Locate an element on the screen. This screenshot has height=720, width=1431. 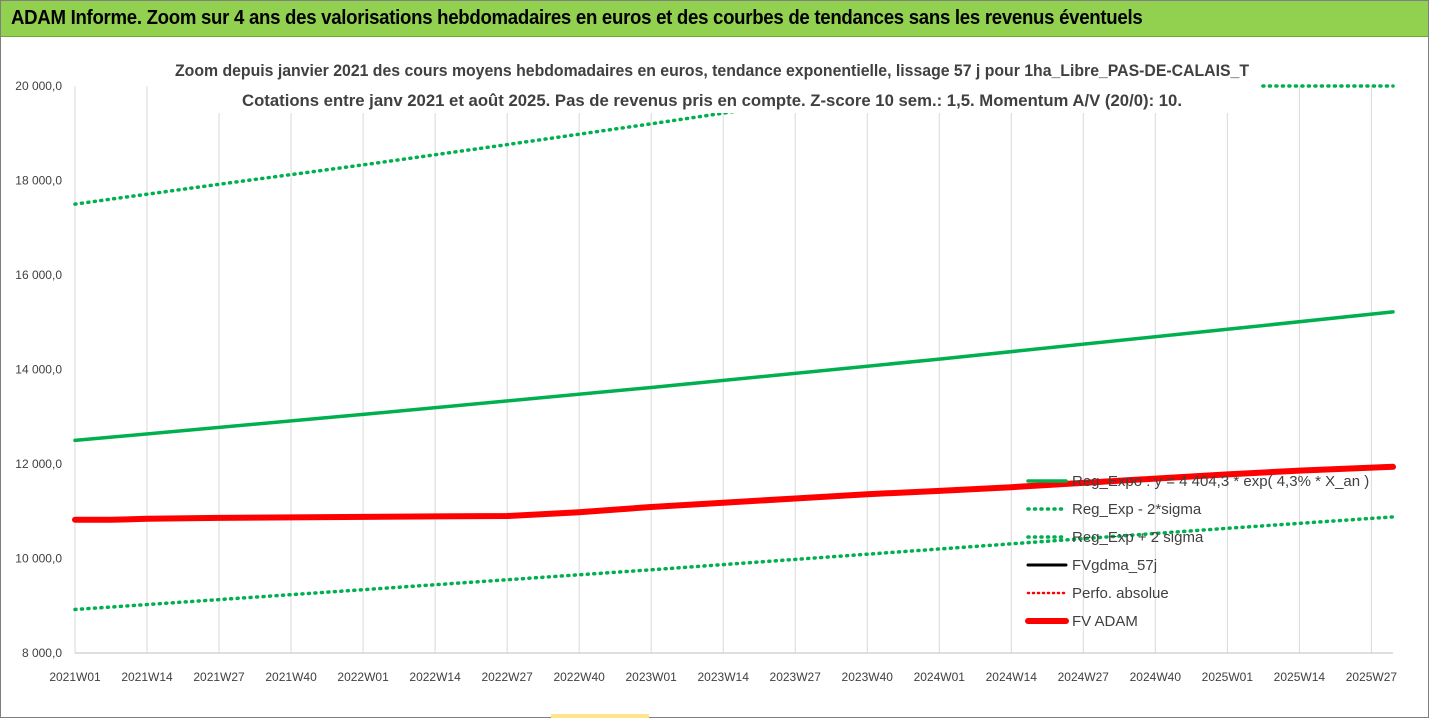
x-tick-label: 2022W40 is located at coordinates (579, 677).